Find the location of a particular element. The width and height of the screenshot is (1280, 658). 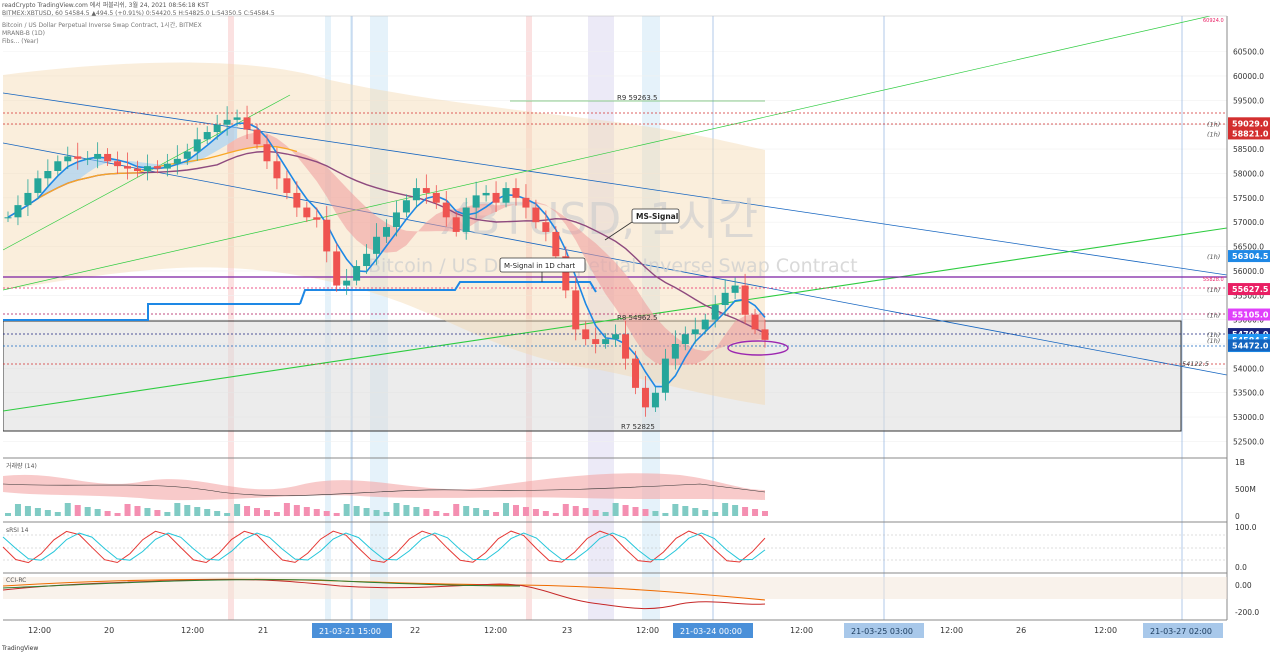

ms-signal-text: MS-Signal is located at coordinates (657, 216).